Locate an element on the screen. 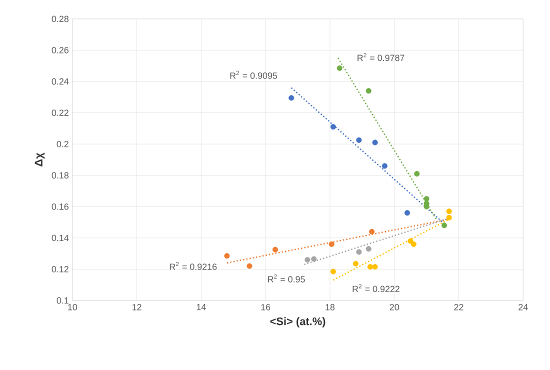 Image resolution: width=550 pixels, height=370 pixels. x-tick-label: 24 is located at coordinates (523, 307).